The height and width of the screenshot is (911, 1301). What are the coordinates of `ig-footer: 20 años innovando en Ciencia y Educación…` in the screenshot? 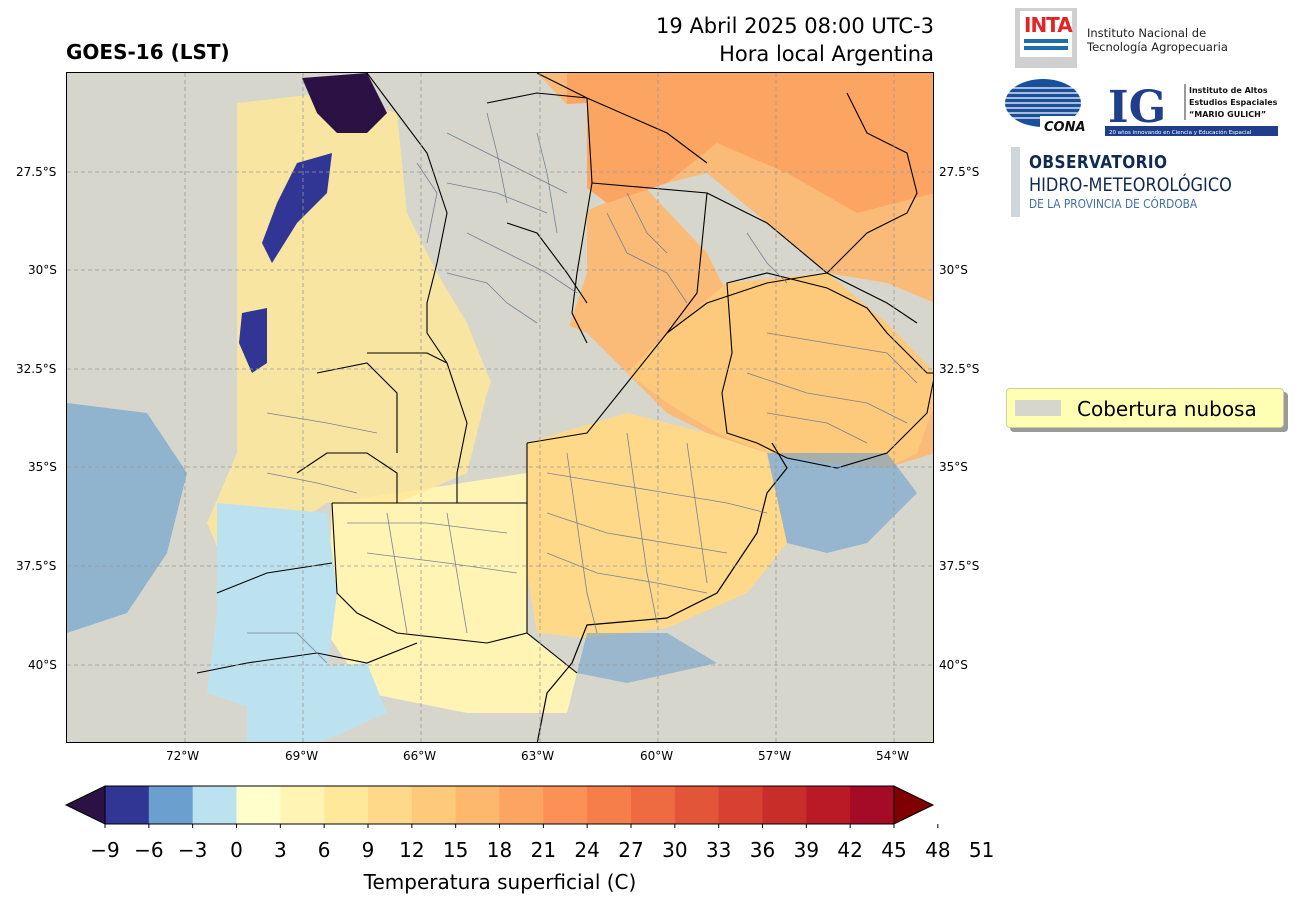 It's located at (1180, 132).